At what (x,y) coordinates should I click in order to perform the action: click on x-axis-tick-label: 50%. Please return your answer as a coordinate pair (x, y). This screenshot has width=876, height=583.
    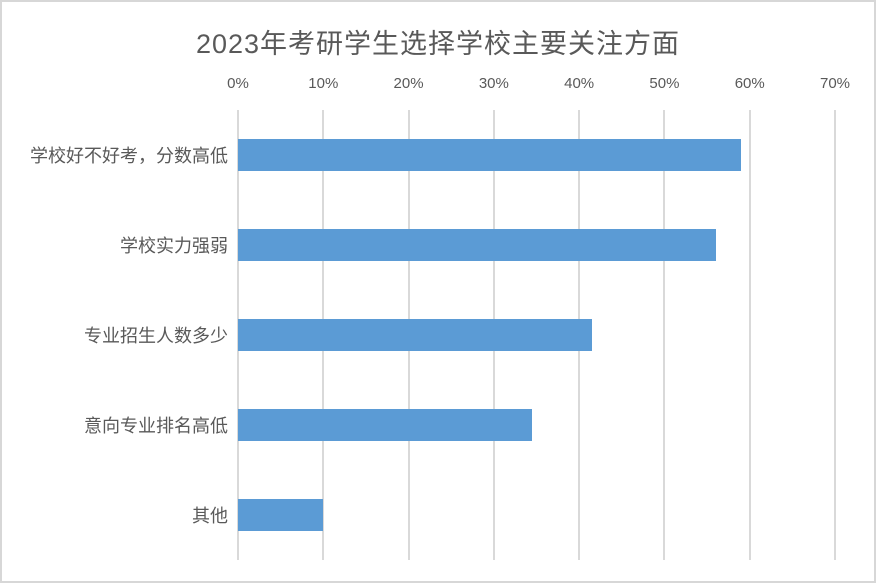
    Looking at the image, I should click on (664, 83).